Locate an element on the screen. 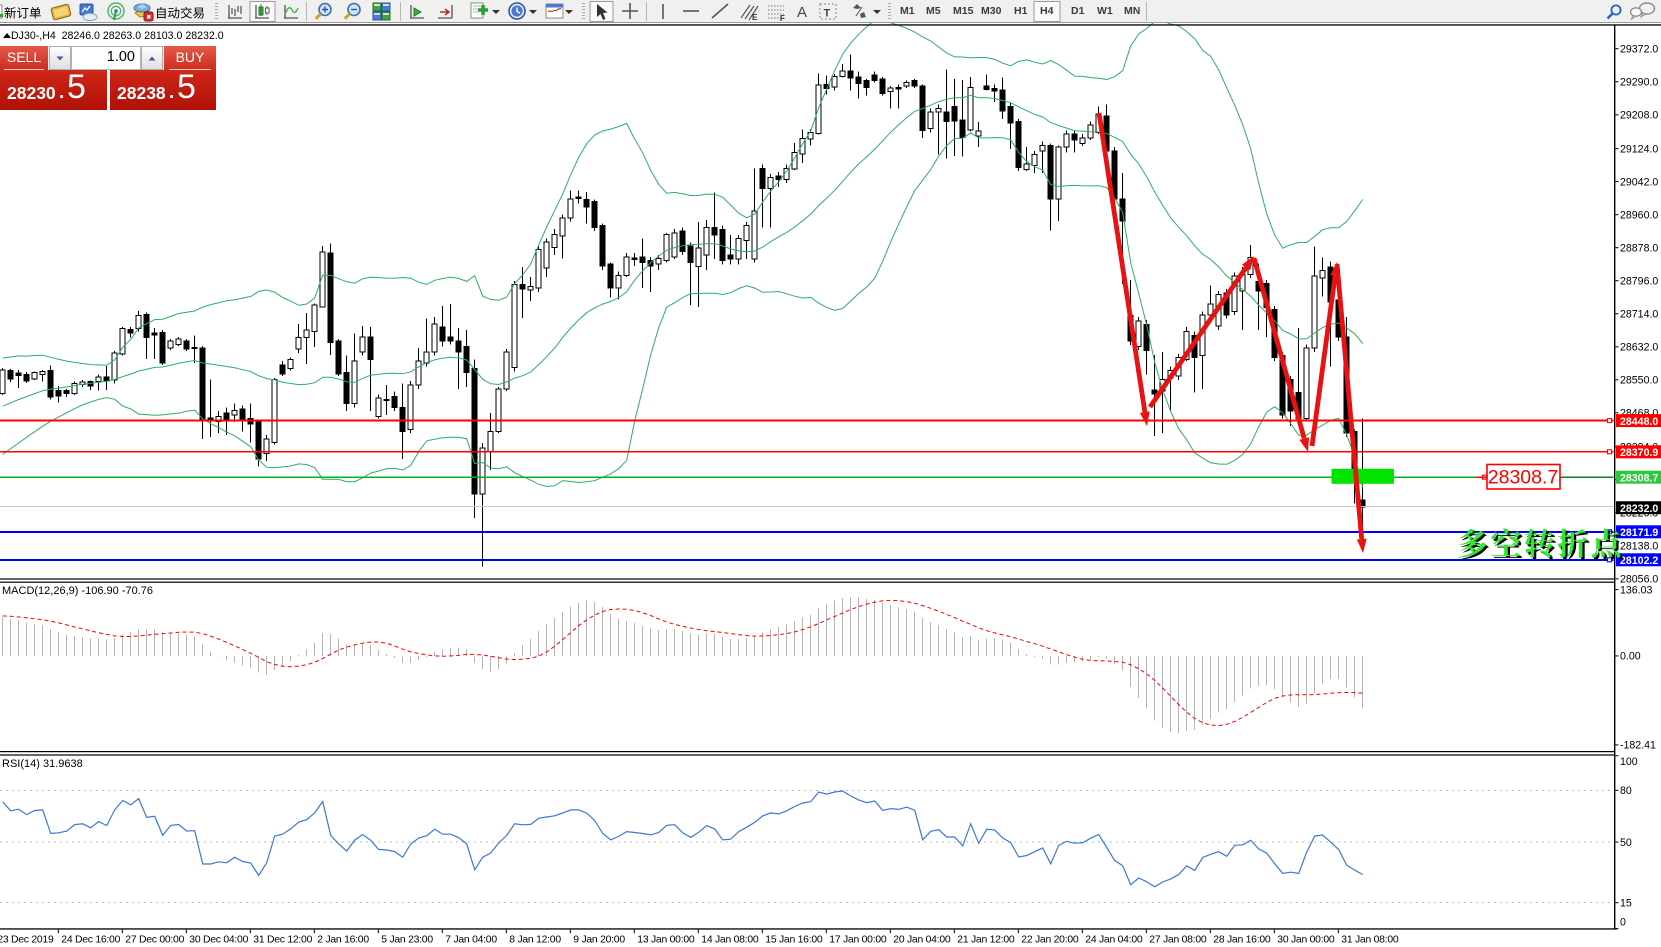 The image size is (1661, 947). svg-text: 28796.0 is located at coordinates (1639, 282).